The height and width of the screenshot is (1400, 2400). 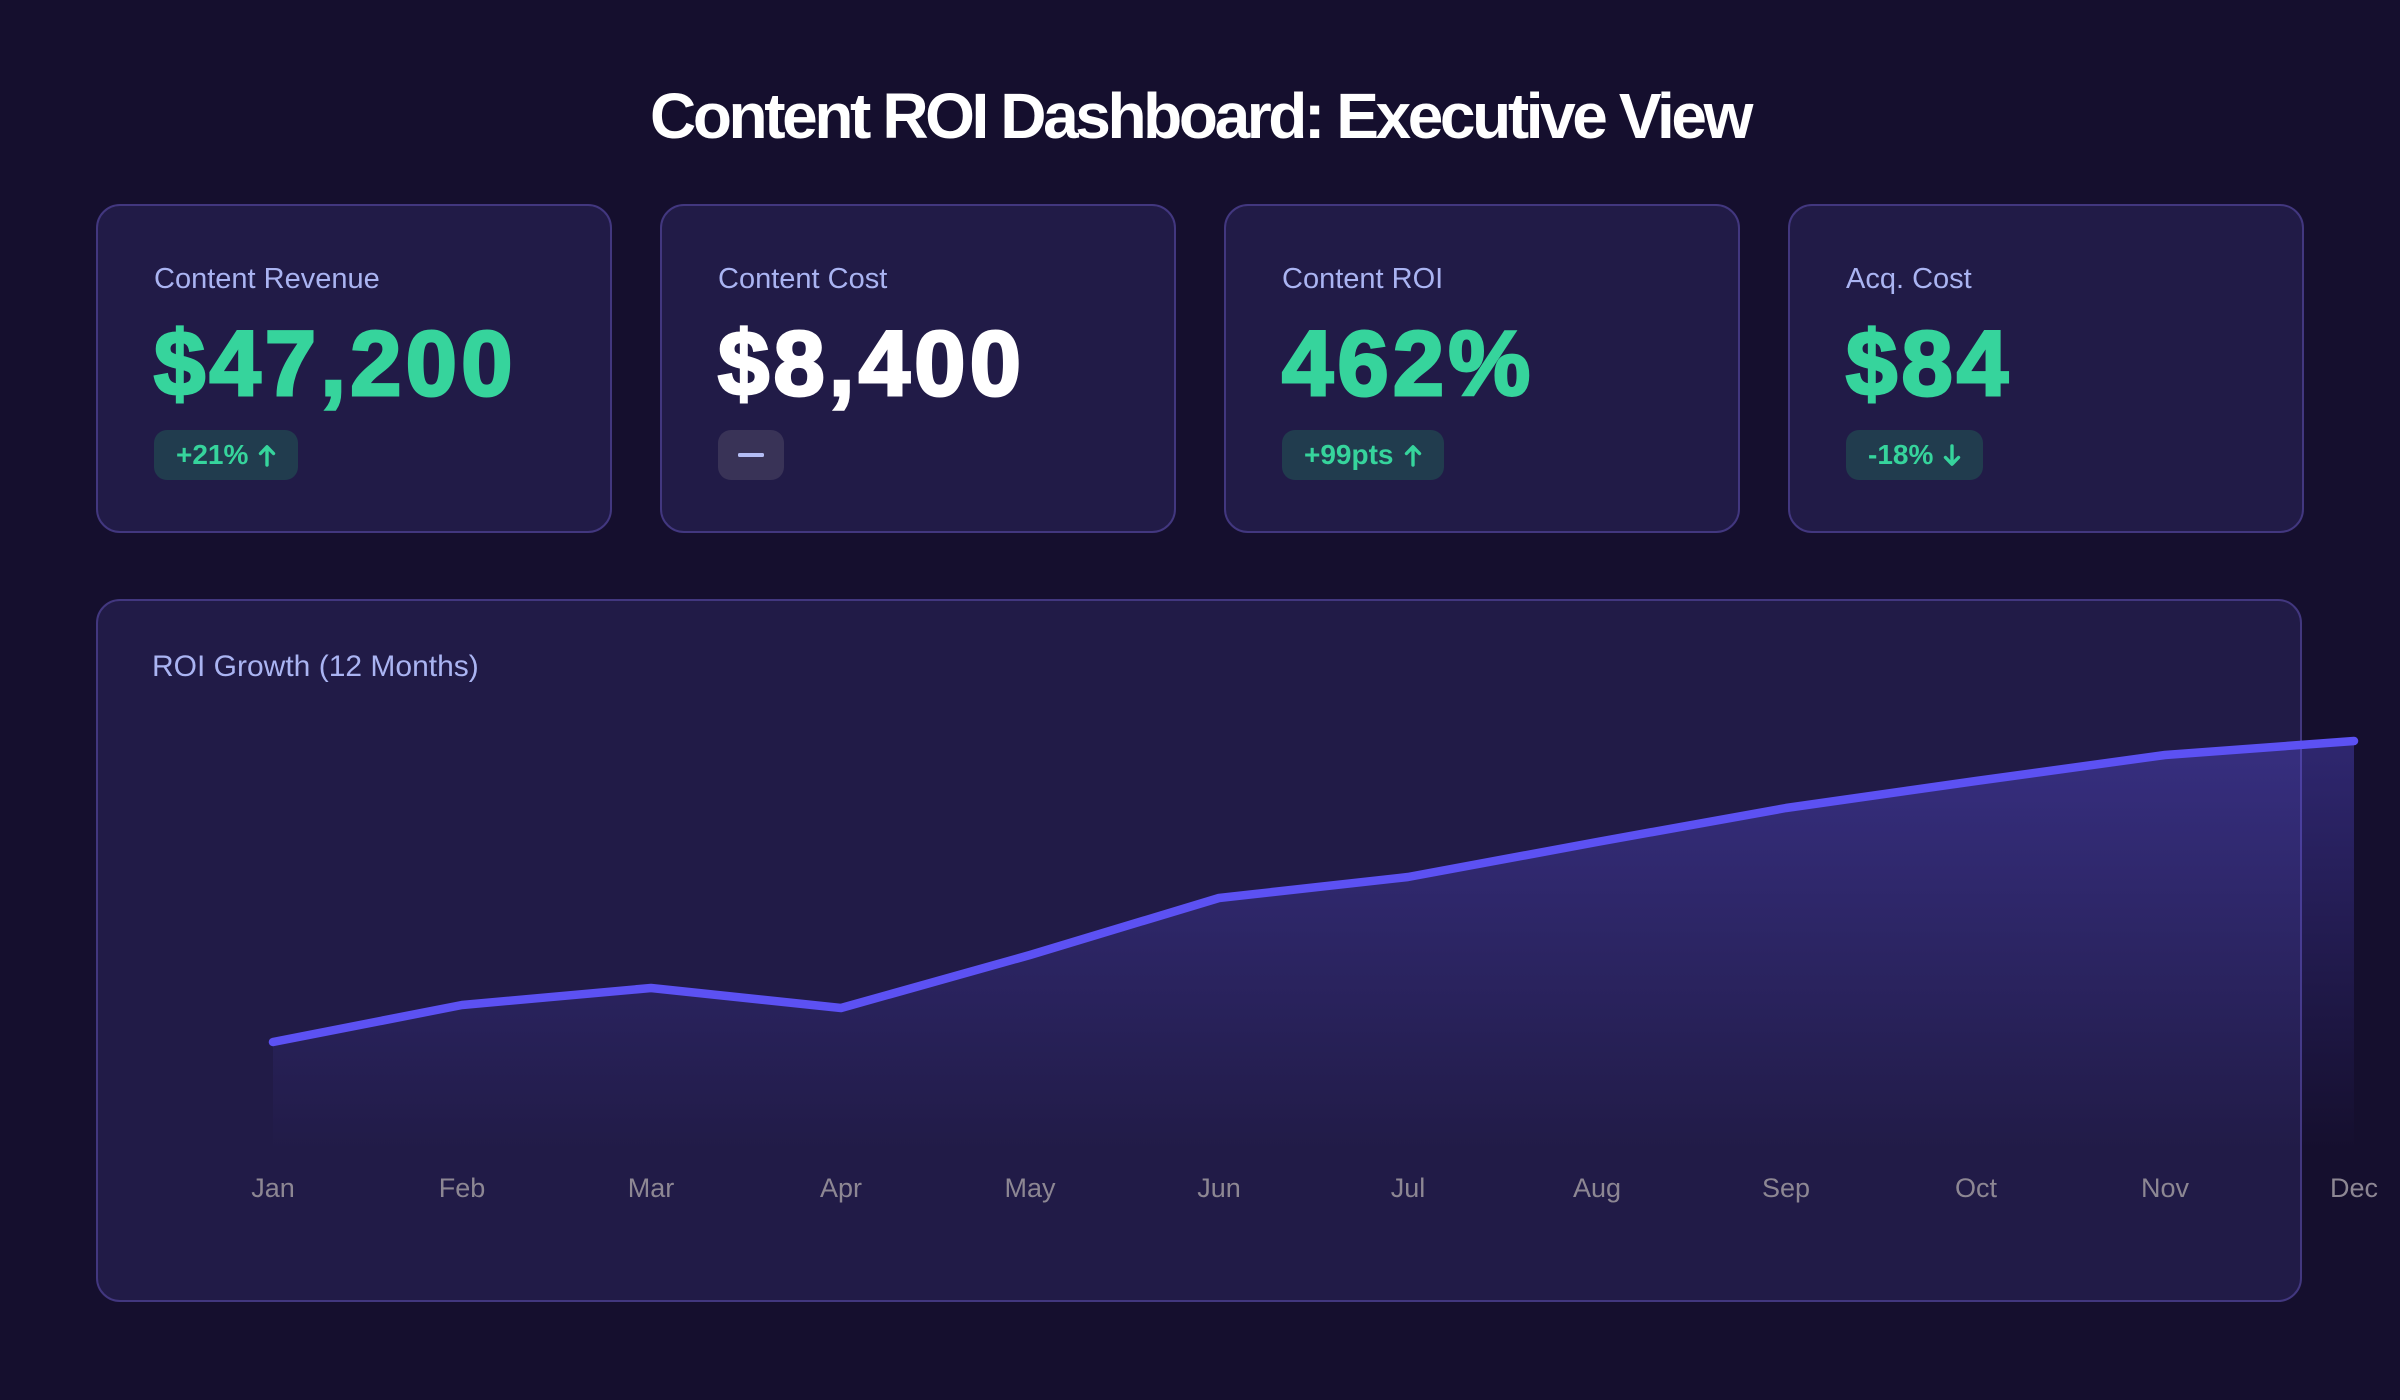 What do you see at coordinates (1030, 1188) in the screenshot?
I see `svg-text: May` at bounding box center [1030, 1188].